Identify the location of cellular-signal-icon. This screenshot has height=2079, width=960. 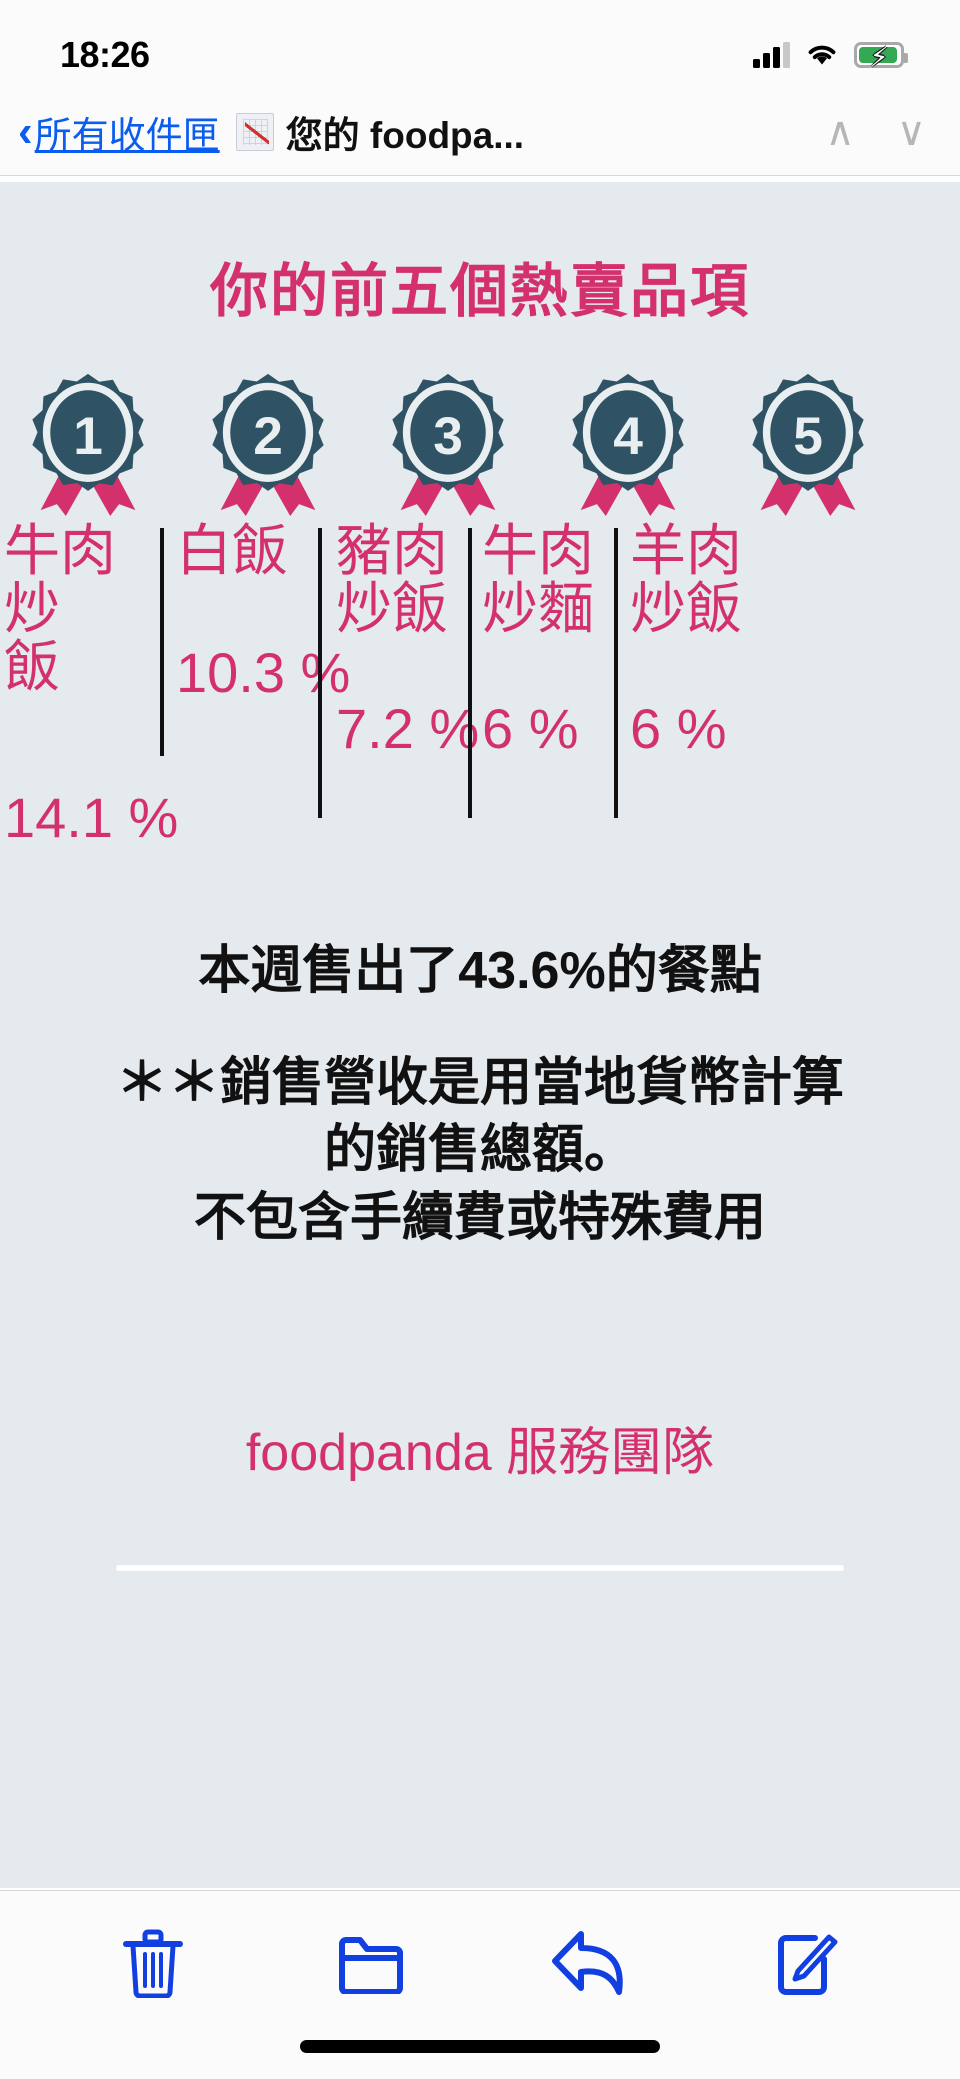
(771, 55).